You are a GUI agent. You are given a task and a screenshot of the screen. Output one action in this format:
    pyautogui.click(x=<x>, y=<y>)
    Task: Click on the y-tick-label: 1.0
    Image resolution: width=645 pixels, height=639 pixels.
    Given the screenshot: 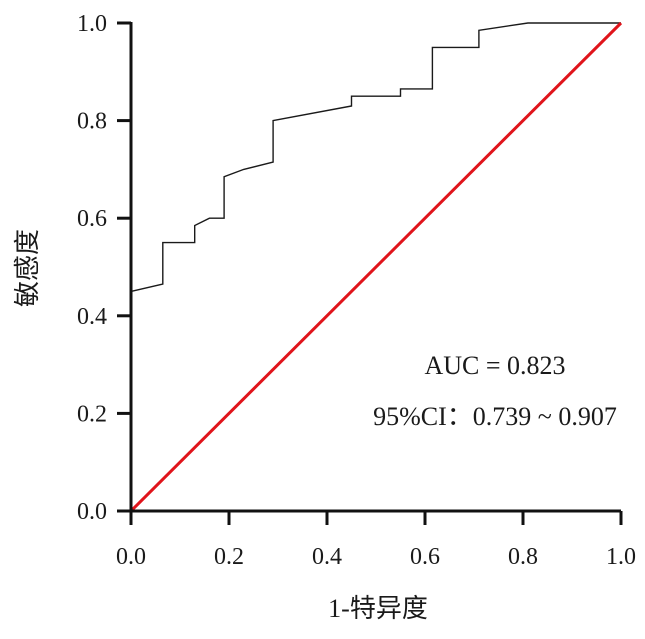 What is the action you would take?
    pyautogui.click(x=92, y=24)
    